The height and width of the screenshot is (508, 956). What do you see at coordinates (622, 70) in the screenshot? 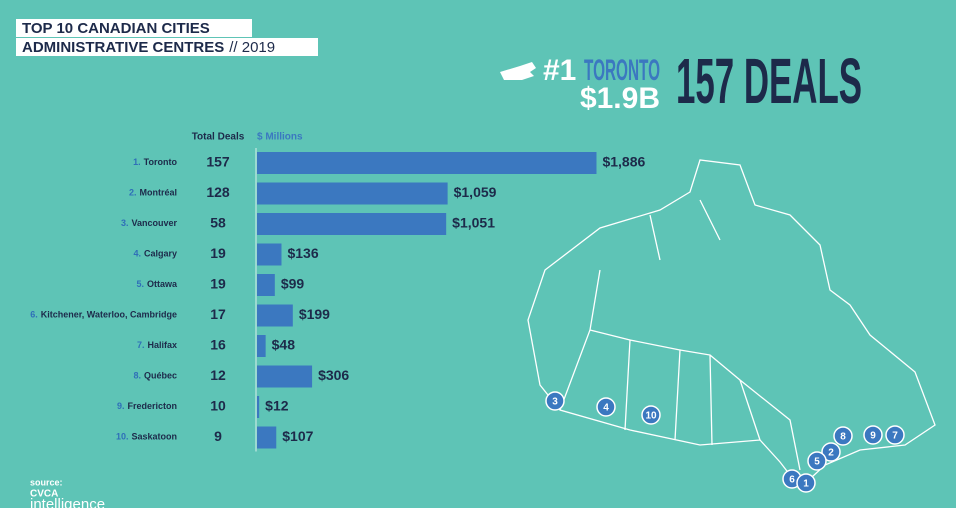
I see `highlight-city: TORONTO` at bounding box center [622, 70].